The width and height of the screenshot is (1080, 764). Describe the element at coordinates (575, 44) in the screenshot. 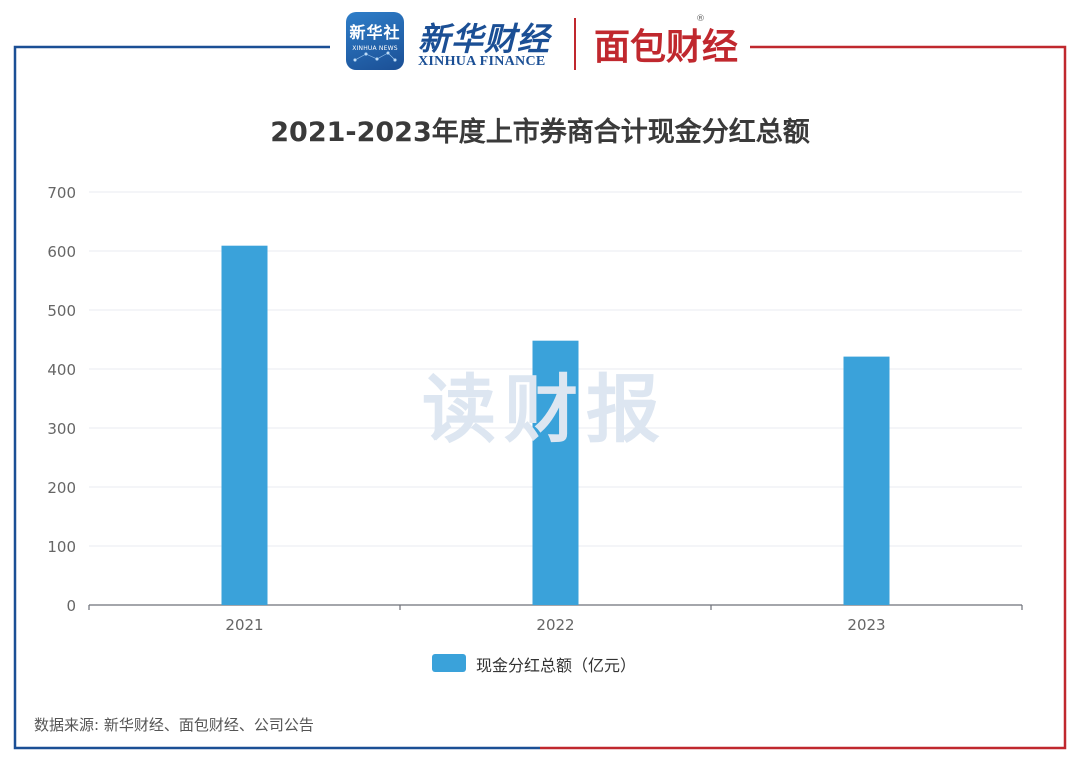

I see `logo-divider` at that location.